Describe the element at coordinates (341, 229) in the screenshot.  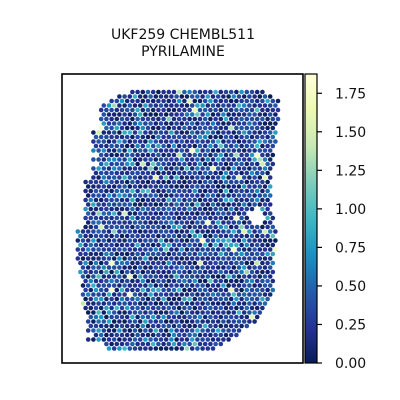
I see `colorbar-ticks: 0.000.250.500.751.001.251.501.75` at that location.